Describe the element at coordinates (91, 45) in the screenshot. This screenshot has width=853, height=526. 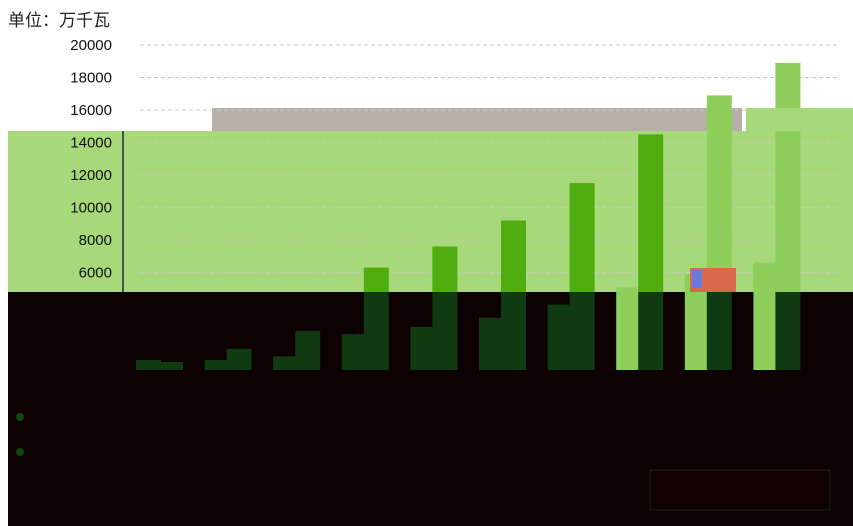
I see `y-tick-label: 20000` at that location.